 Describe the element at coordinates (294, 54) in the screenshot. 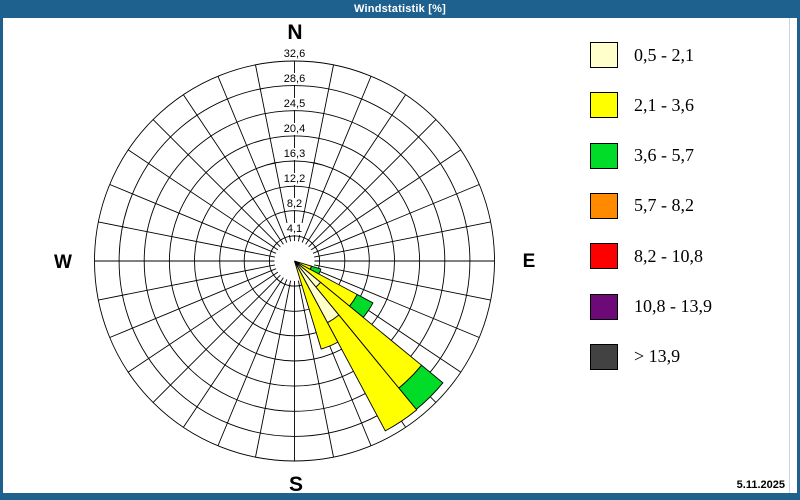

I see `radial-tick-label: 32,6` at that location.